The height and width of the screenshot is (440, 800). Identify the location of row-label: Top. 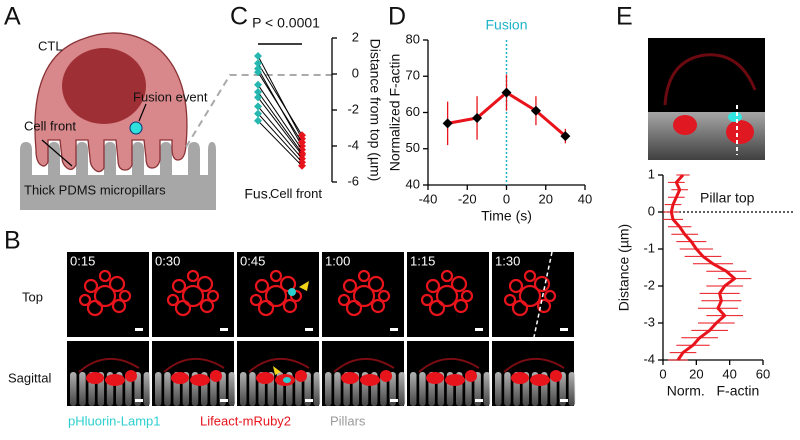
(32, 296).